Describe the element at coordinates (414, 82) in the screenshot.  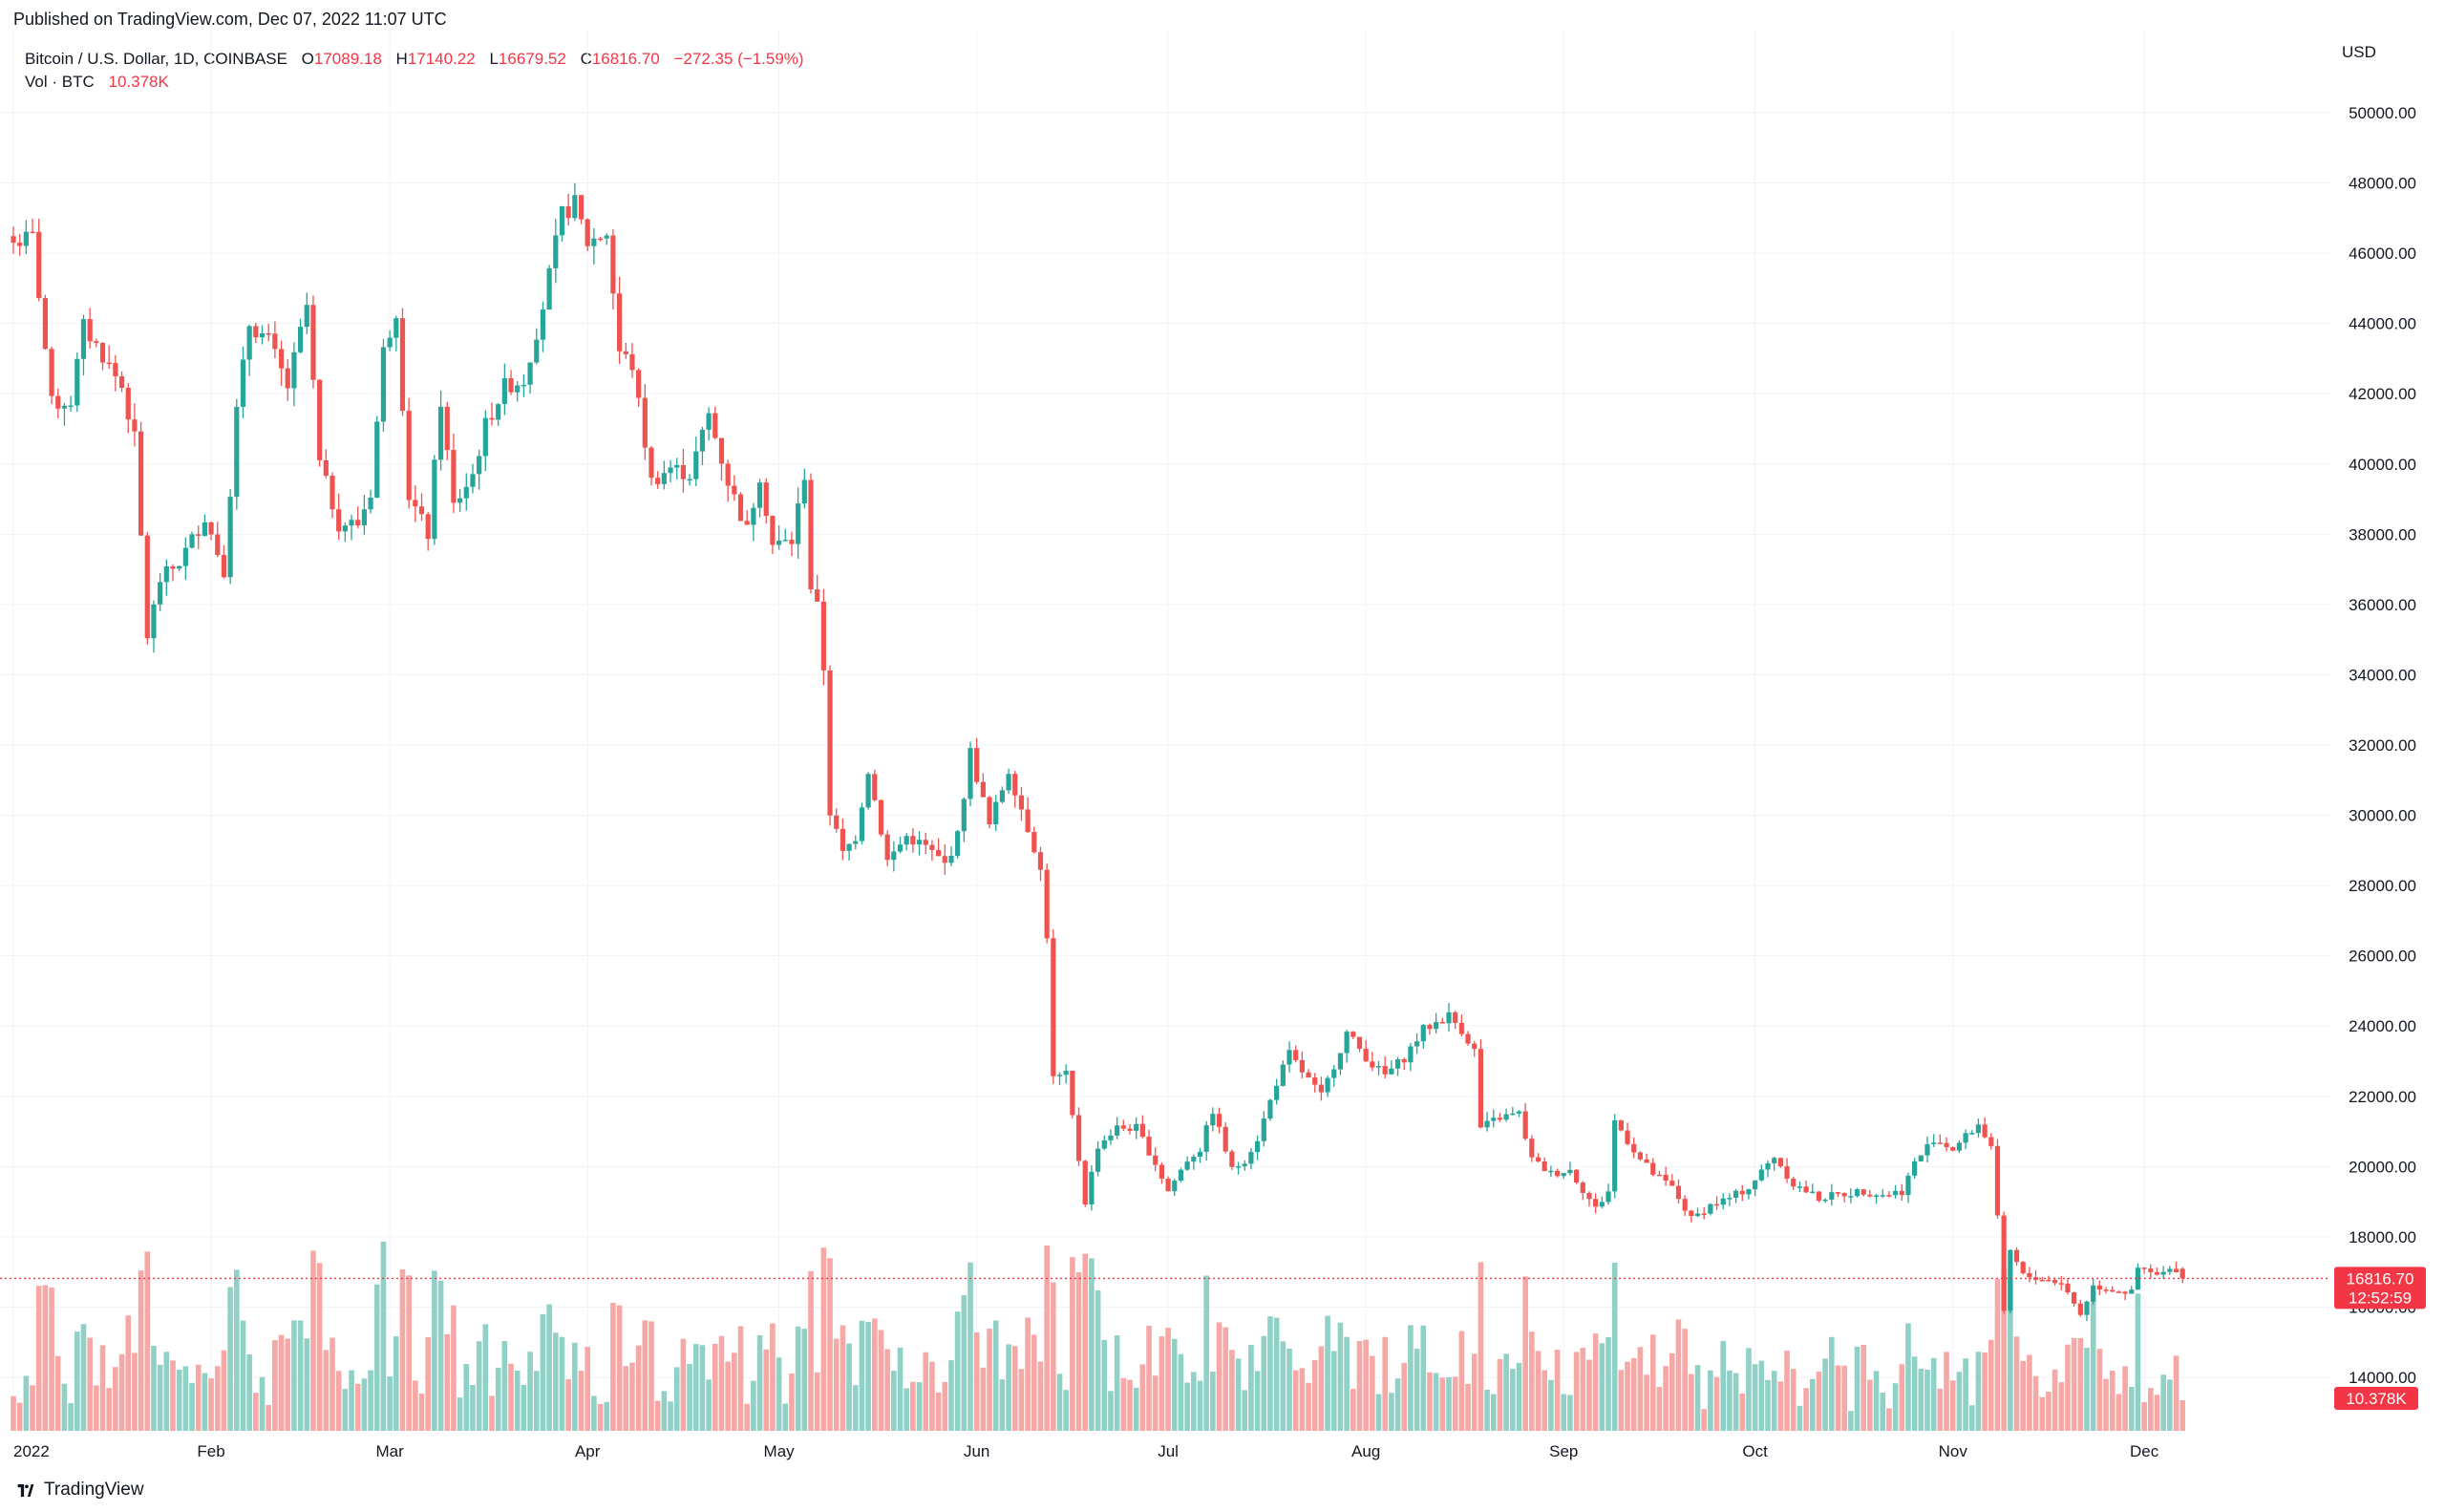
I see `volume-row: Vol · BTC 10.378K` at that location.